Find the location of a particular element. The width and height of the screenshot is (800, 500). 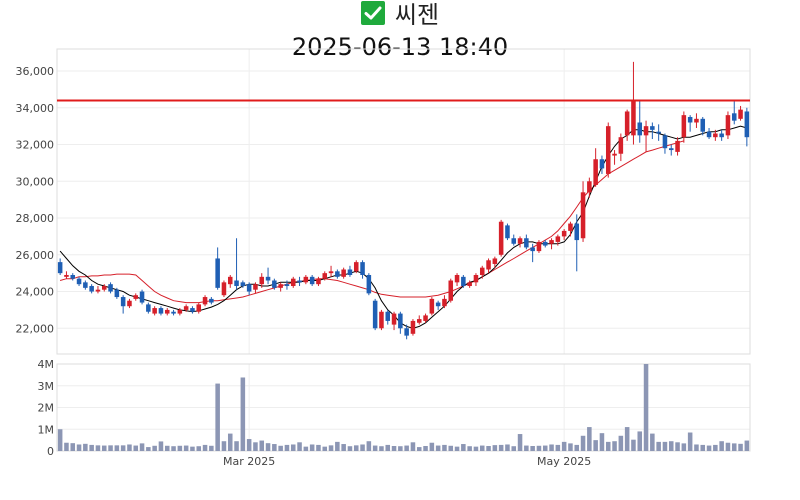

x-axis: Mar 2025 May 2025 is located at coordinates (407, 461).